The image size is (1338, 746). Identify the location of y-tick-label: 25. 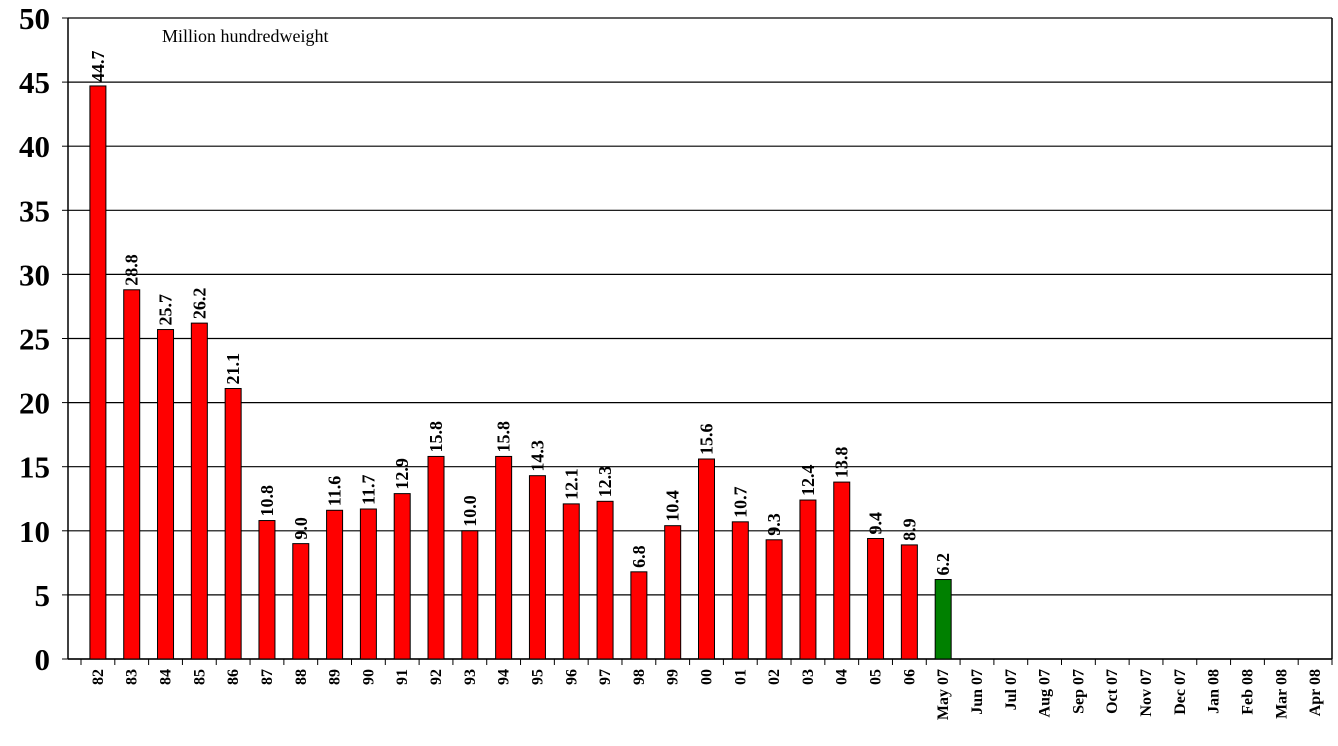
(34, 339).